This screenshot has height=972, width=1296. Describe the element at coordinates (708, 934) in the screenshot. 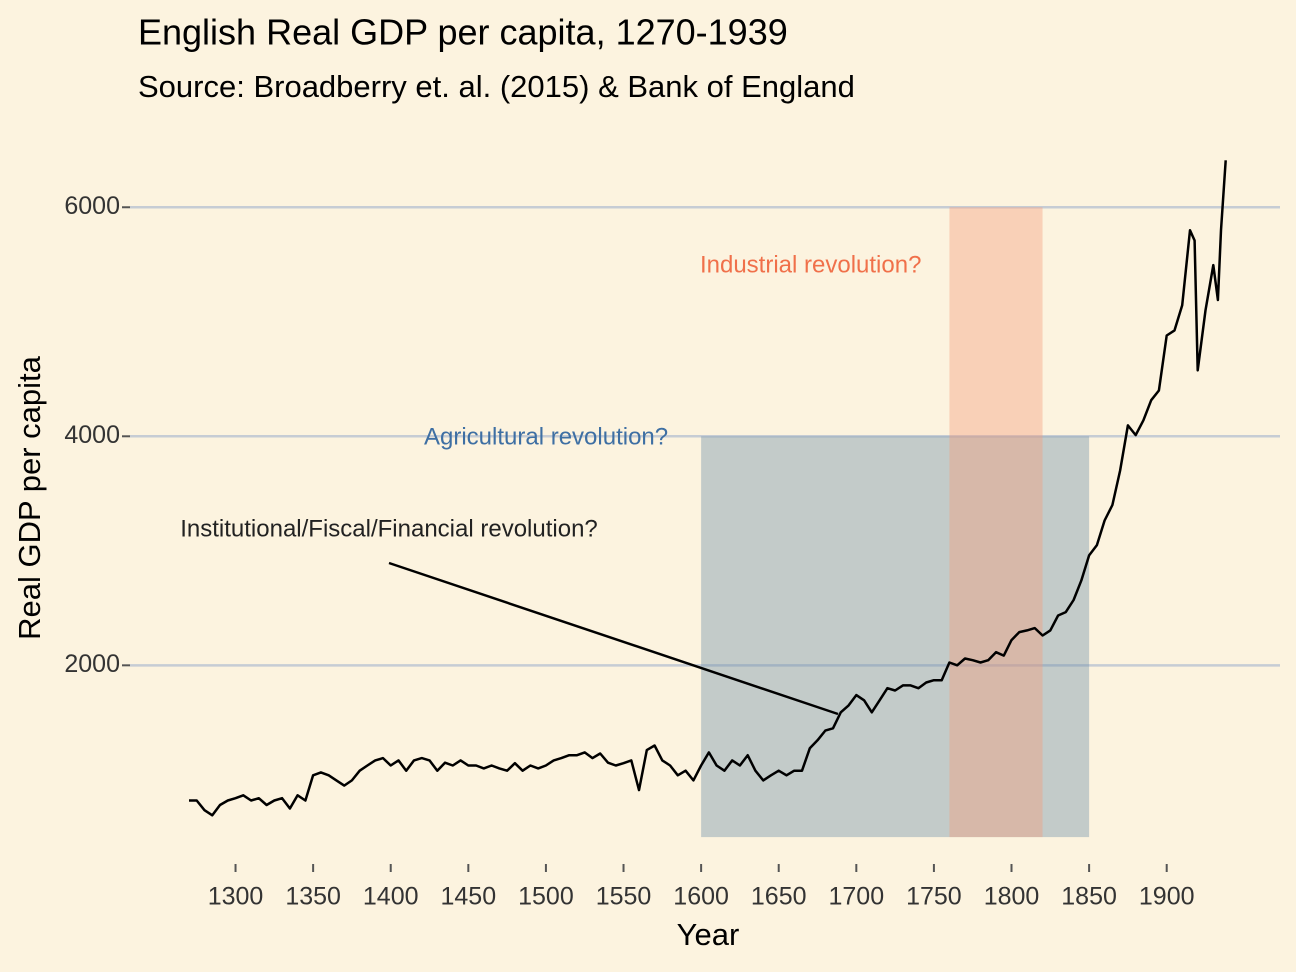

I see `x-axis-label: Year` at that location.